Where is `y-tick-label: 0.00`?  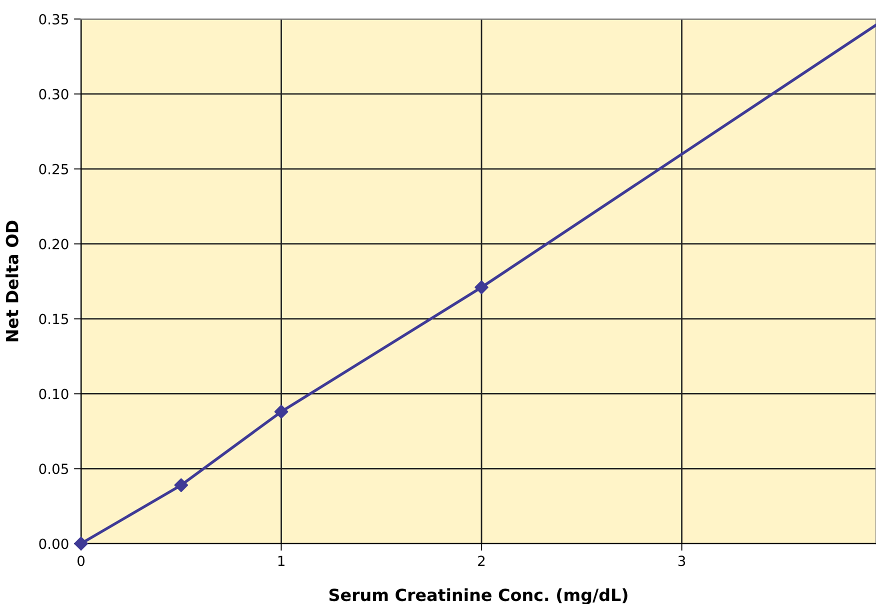
y-tick-label: 0.00 is located at coordinates (53, 544).